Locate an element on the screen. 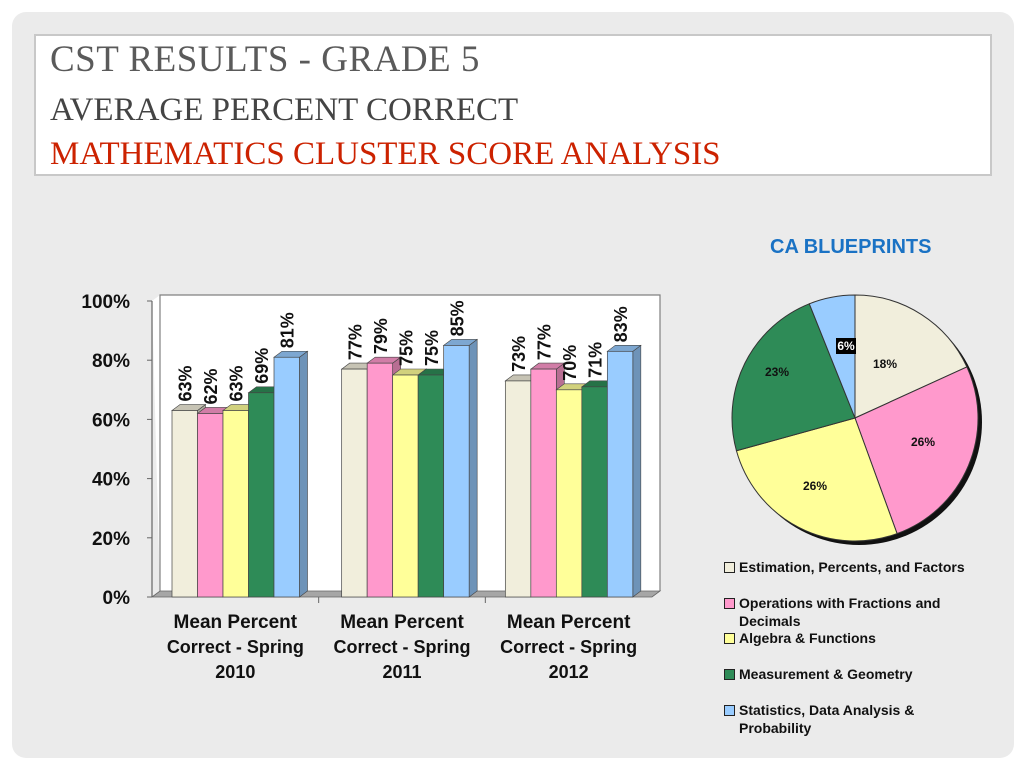  legend-swatch-operations is located at coordinates (729, 603).